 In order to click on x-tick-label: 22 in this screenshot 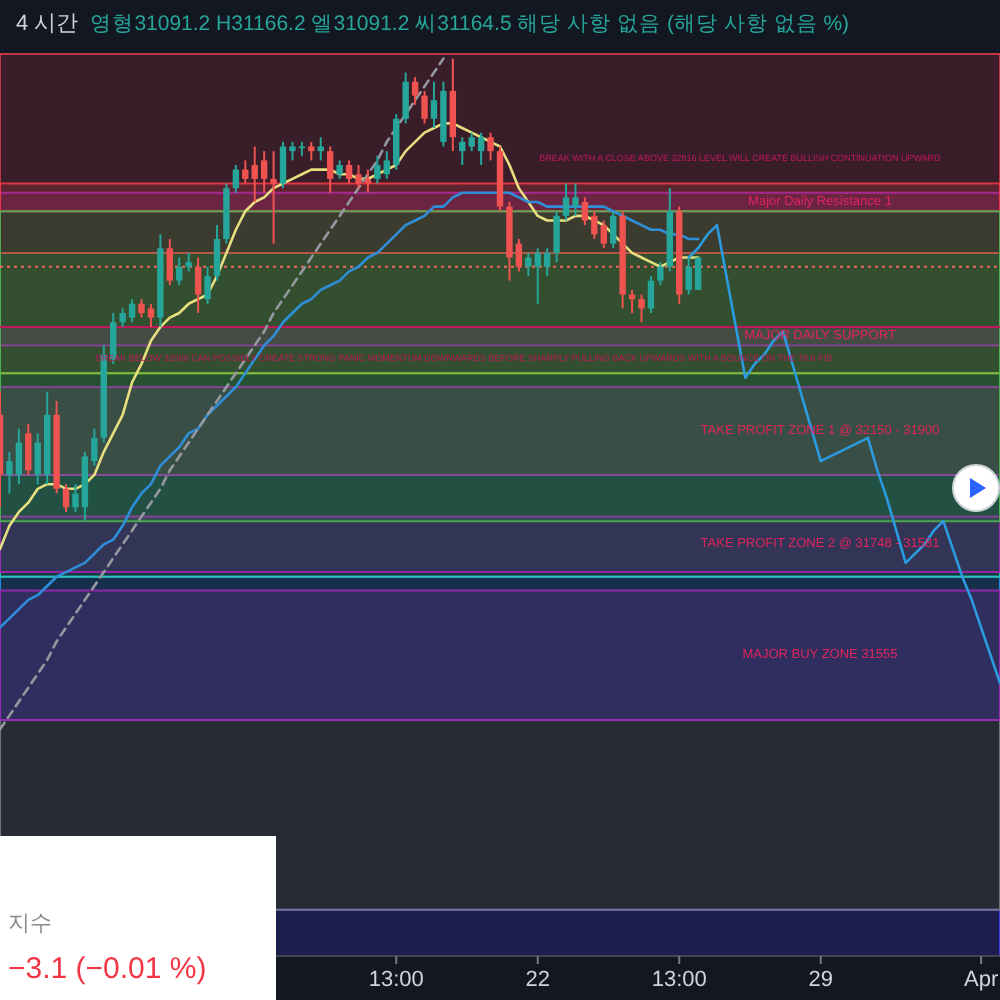, I will do `click(537, 980)`.